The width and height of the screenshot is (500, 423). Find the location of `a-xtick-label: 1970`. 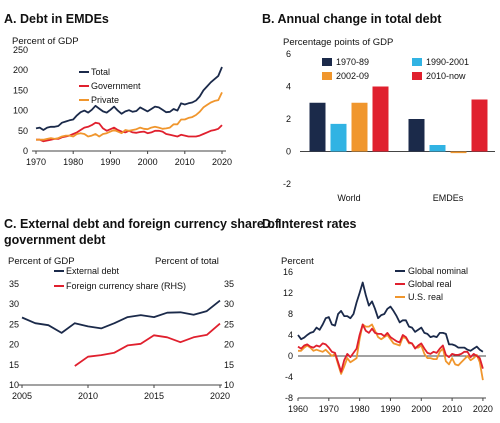

a-xtick-label: 1970 is located at coordinates (36, 162).